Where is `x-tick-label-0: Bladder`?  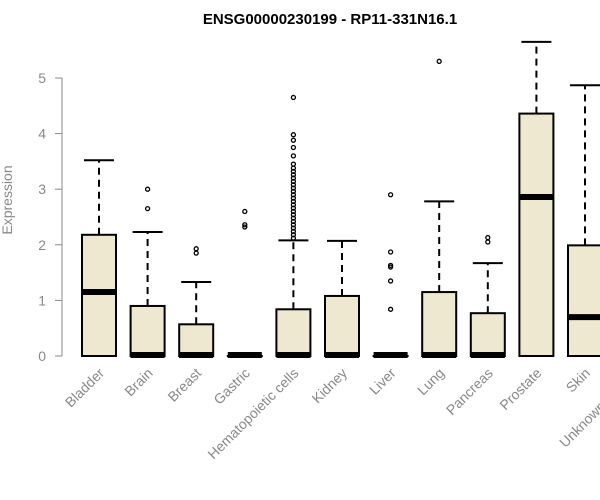
x-tick-label-0: Bladder is located at coordinates (85, 388).